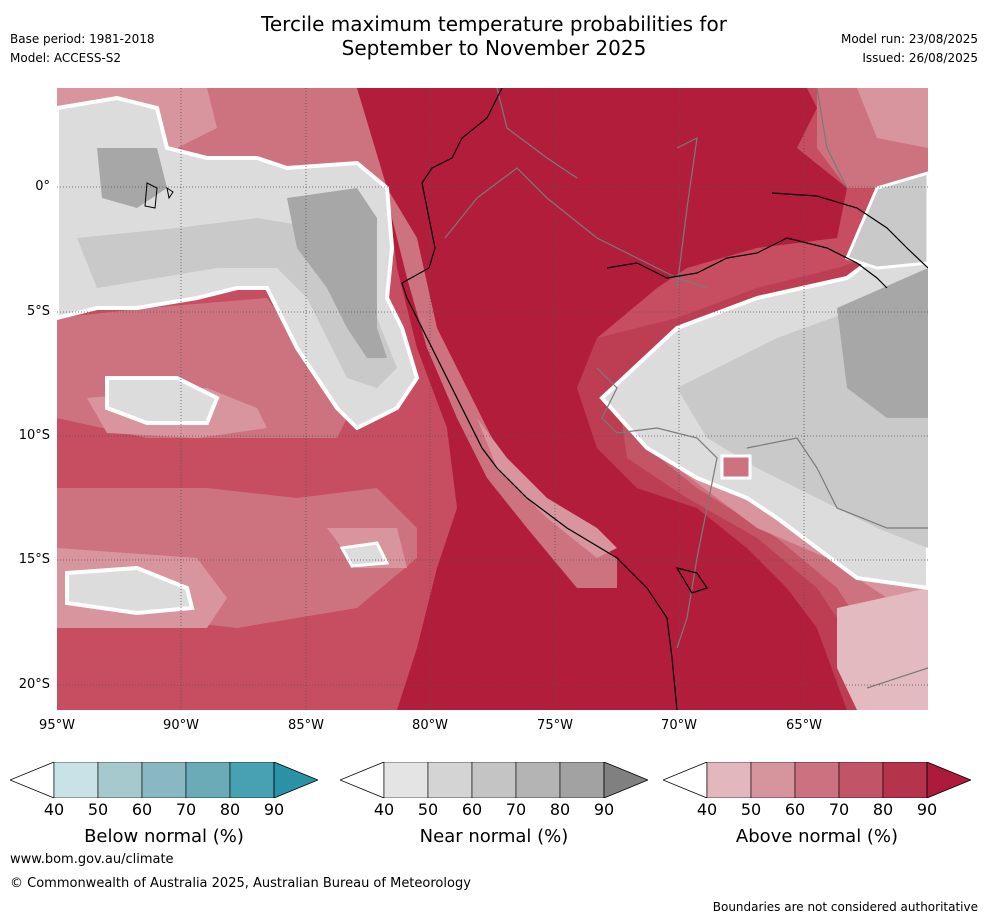 The height and width of the screenshot is (919, 988). I want to click on above-50-ne, so click(892, 118).